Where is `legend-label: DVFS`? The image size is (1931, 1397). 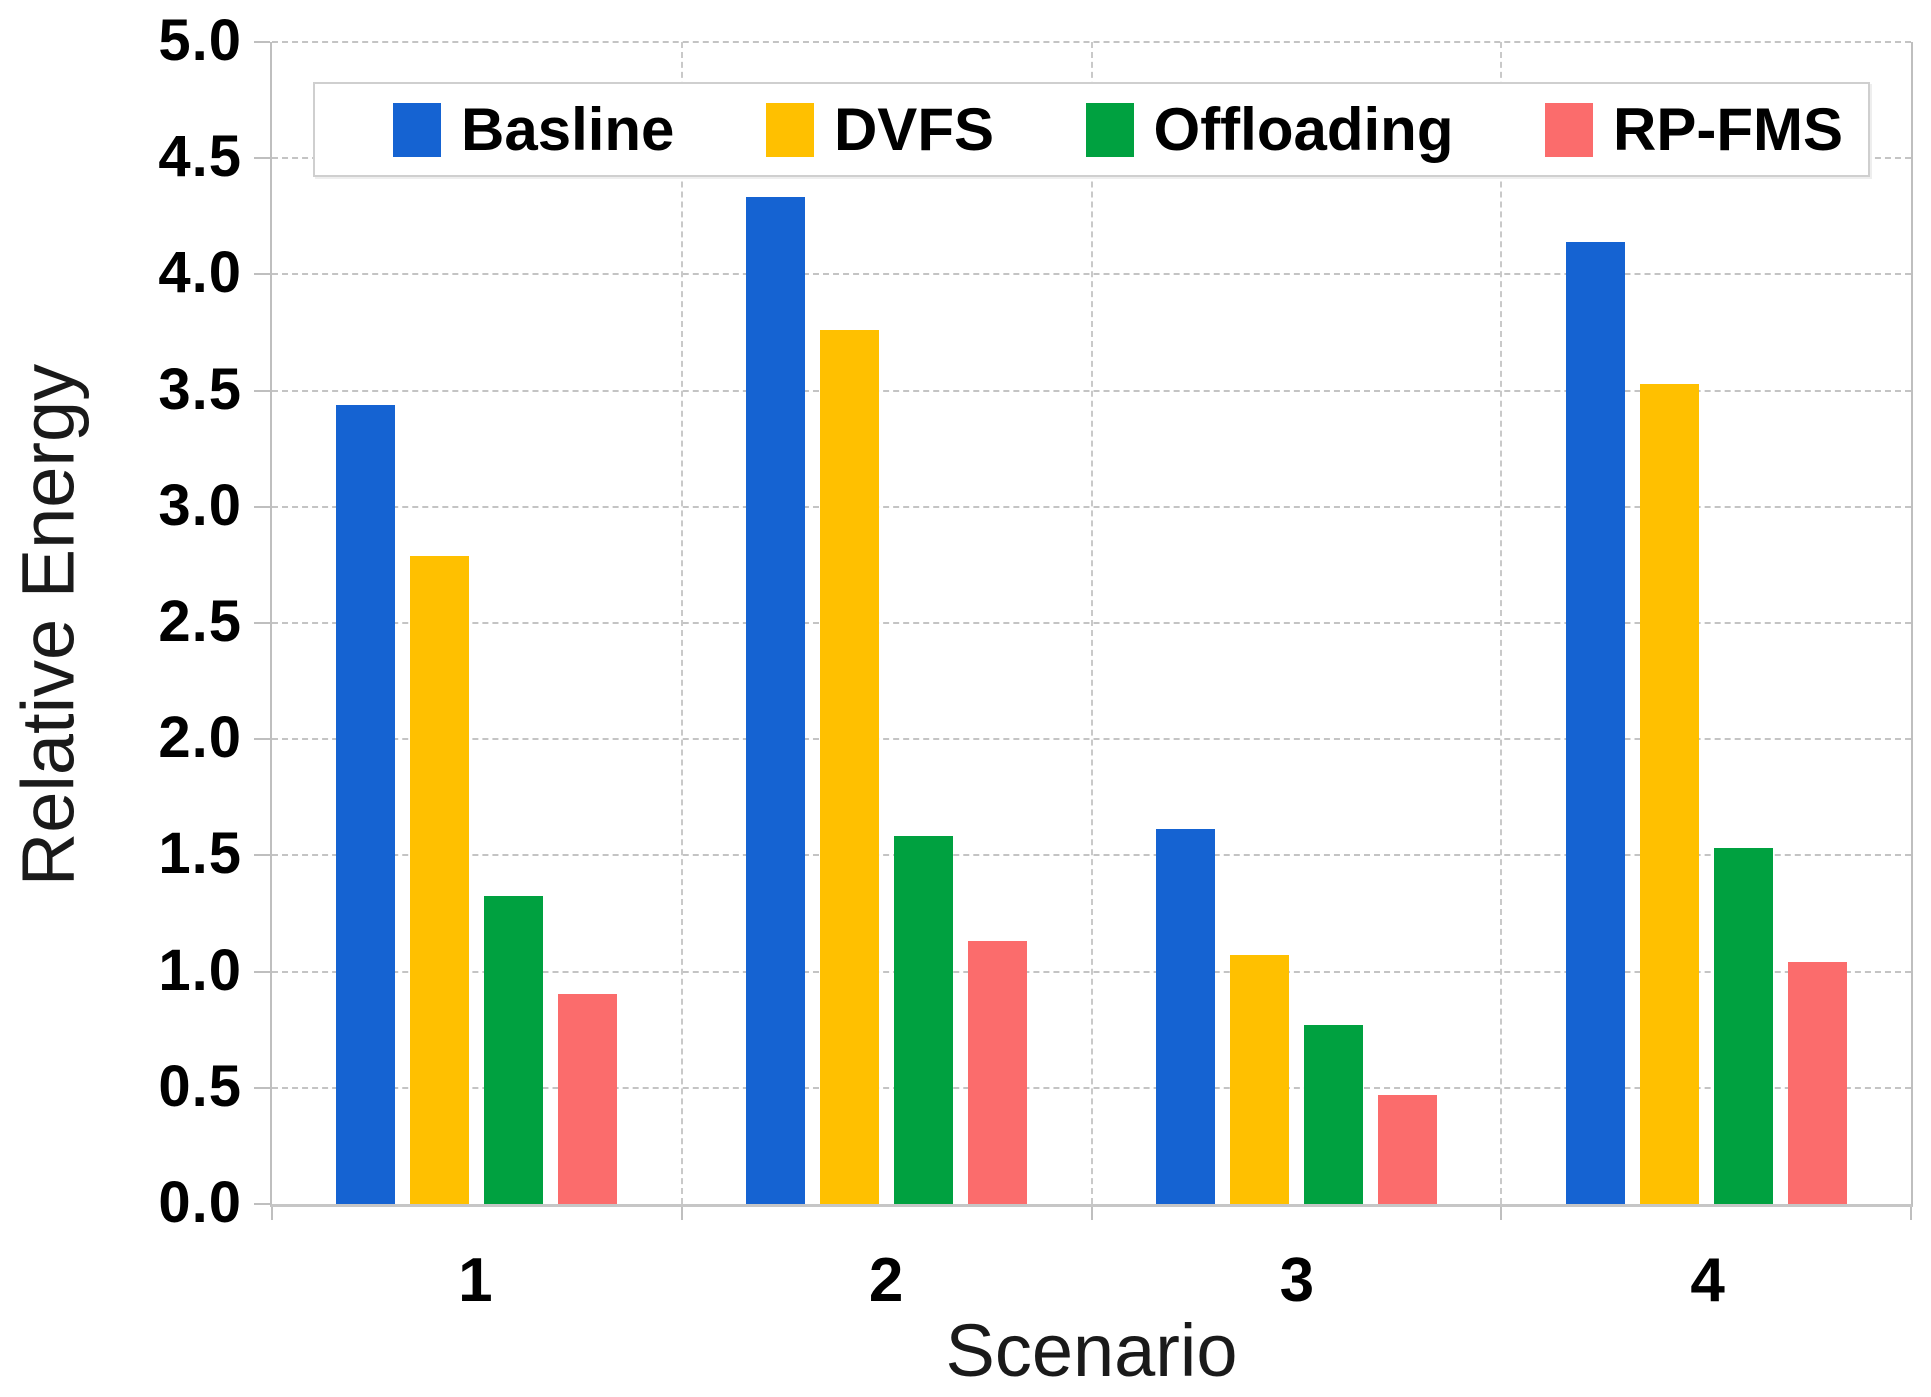
legend-label: DVFS is located at coordinates (913, 129).